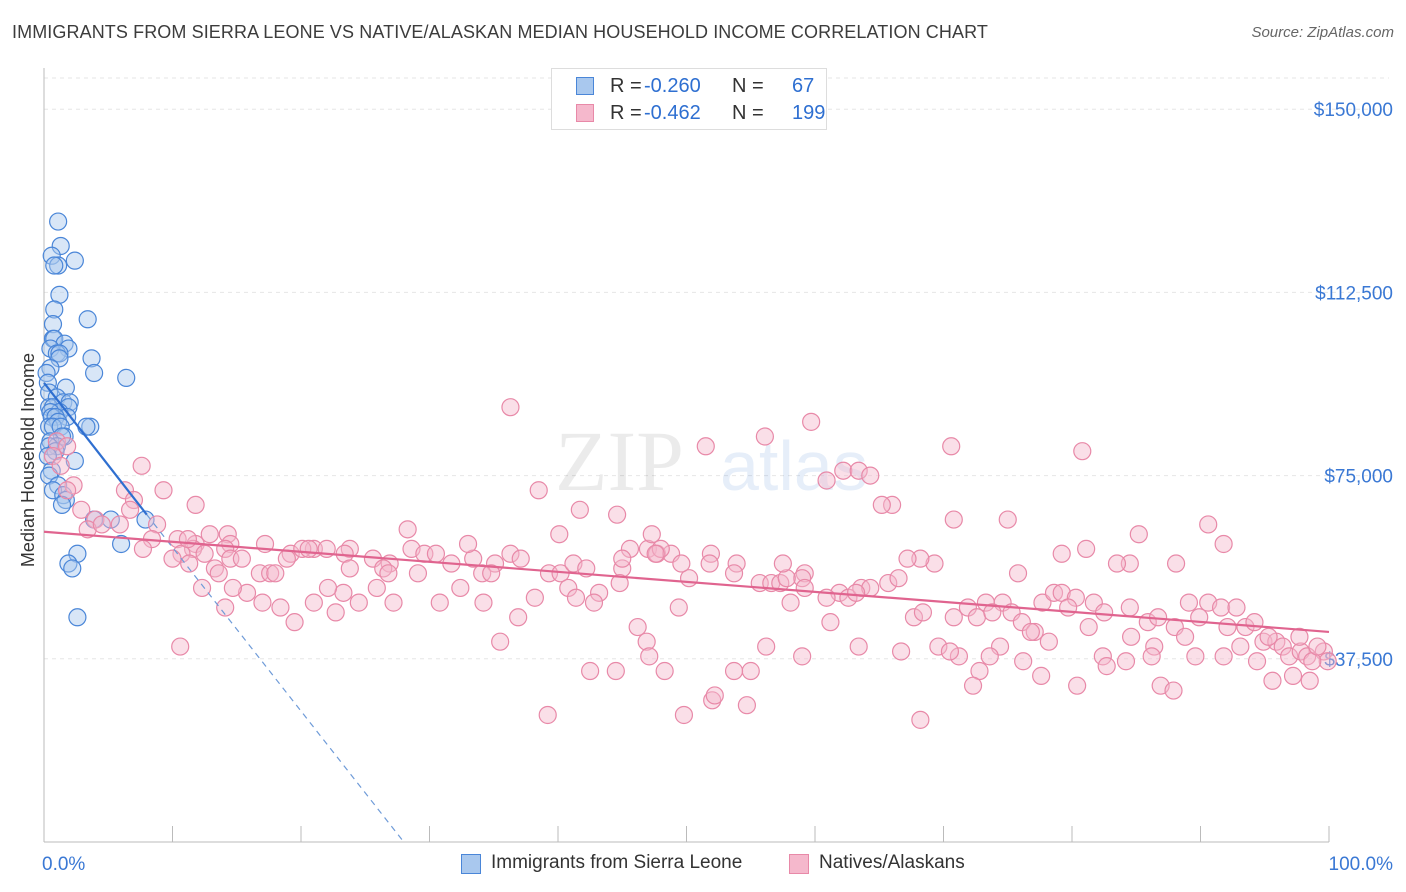 The width and height of the screenshot is (1406, 892). I want to click on sierra-leone-trend-extension, so click(275, 678).